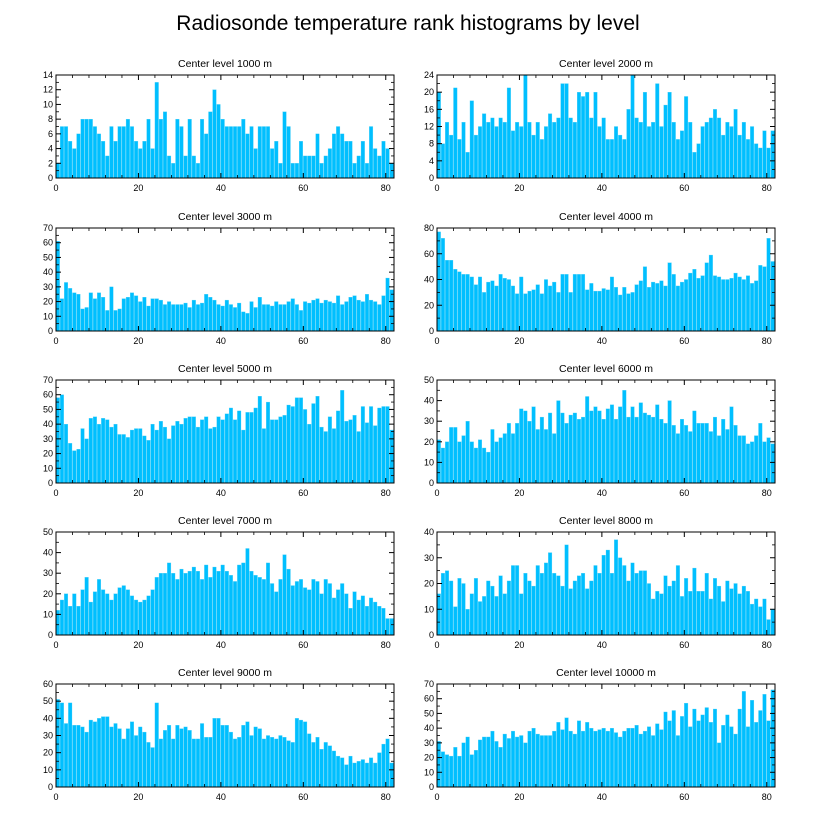  I want to click on x-tick-label: 40, so click(221, 645).